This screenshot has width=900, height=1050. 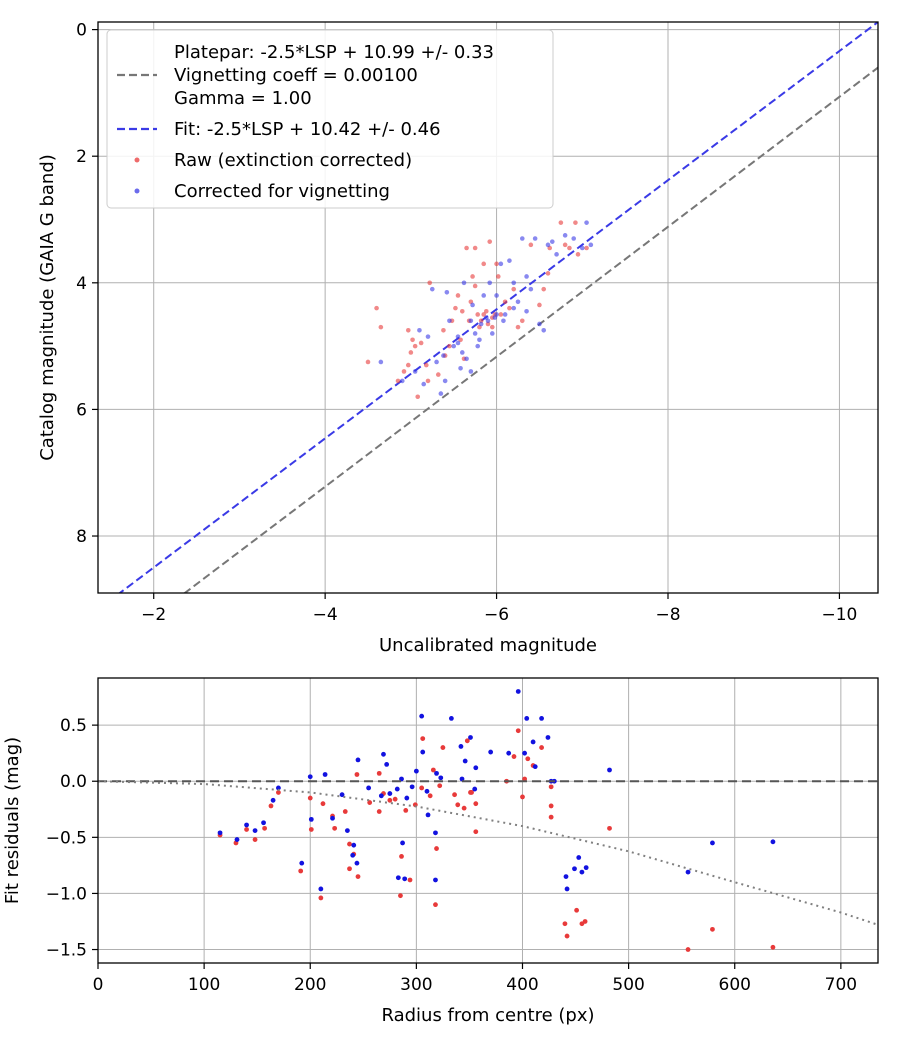 What do you see at coordinates (73, 726) in the screenshot?
I see `res-y-tick-label: 0.5` at bounding box center [73, 726].